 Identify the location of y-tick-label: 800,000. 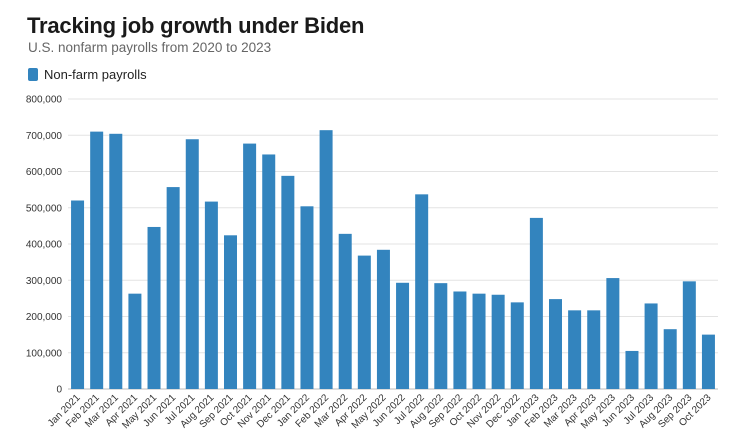
(44, 100).